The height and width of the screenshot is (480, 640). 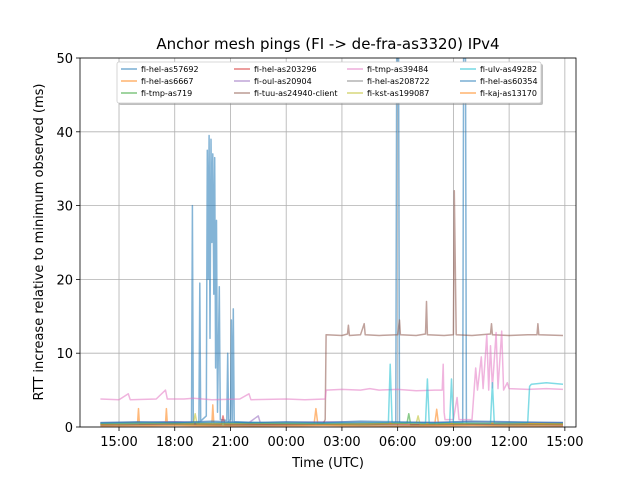 What do you see at coordinates (166, 93) in the screenshot?
I see `legend-label: fi-tmp-as719` at bounding box center [166, 93].